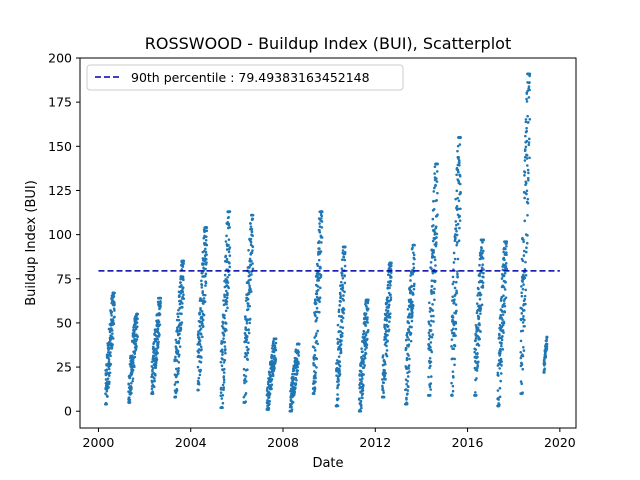 This screenshot has width=640, height=480. I want to click on x-tick-label: 2016, so click(468, 442).